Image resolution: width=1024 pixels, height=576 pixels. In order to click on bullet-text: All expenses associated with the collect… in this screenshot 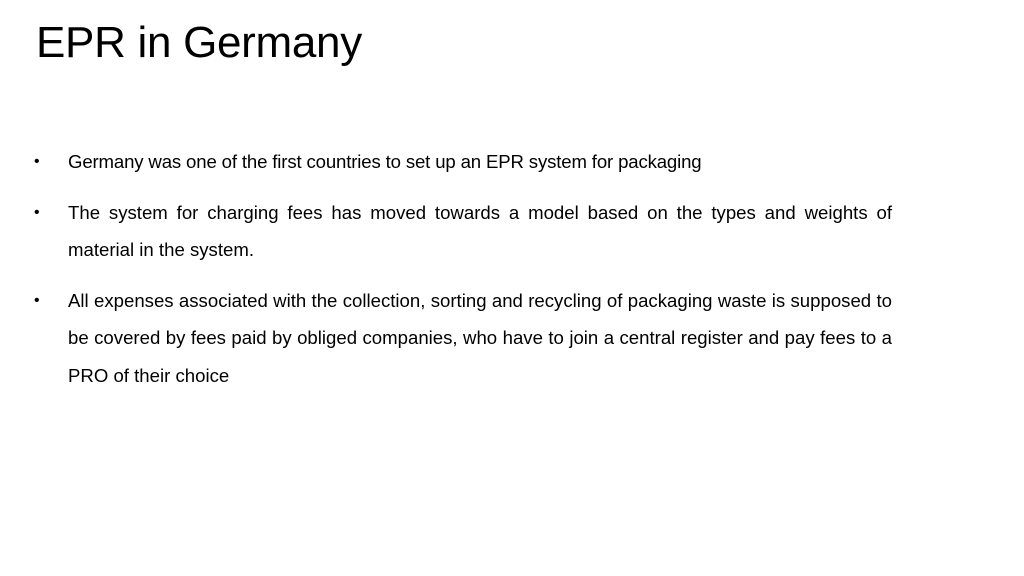, I will do `click(480, 337)`.